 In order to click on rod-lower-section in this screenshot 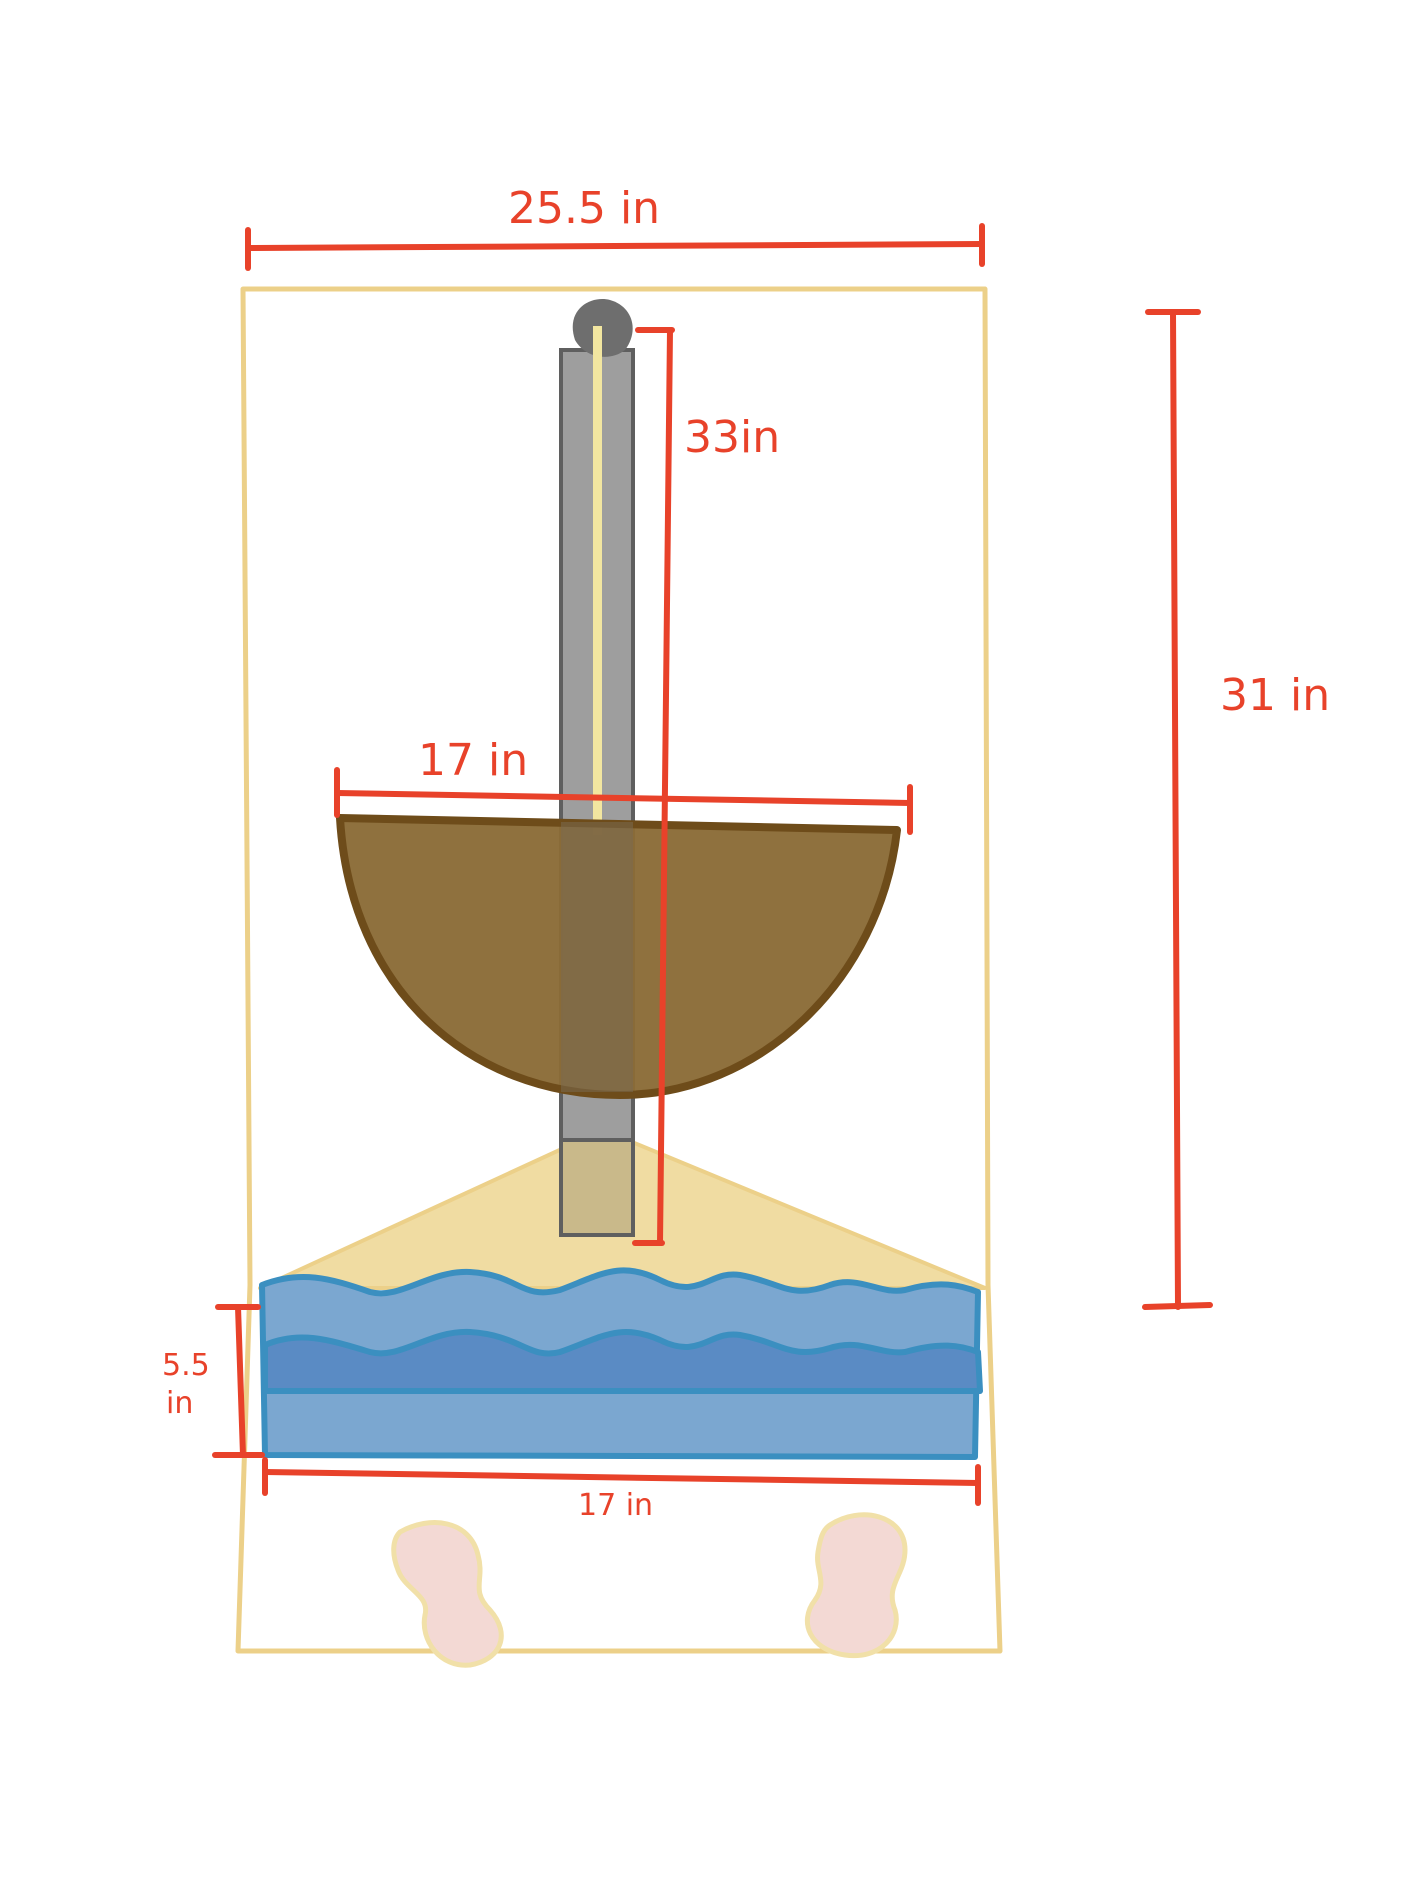, I will do `click(597, 1187)`.